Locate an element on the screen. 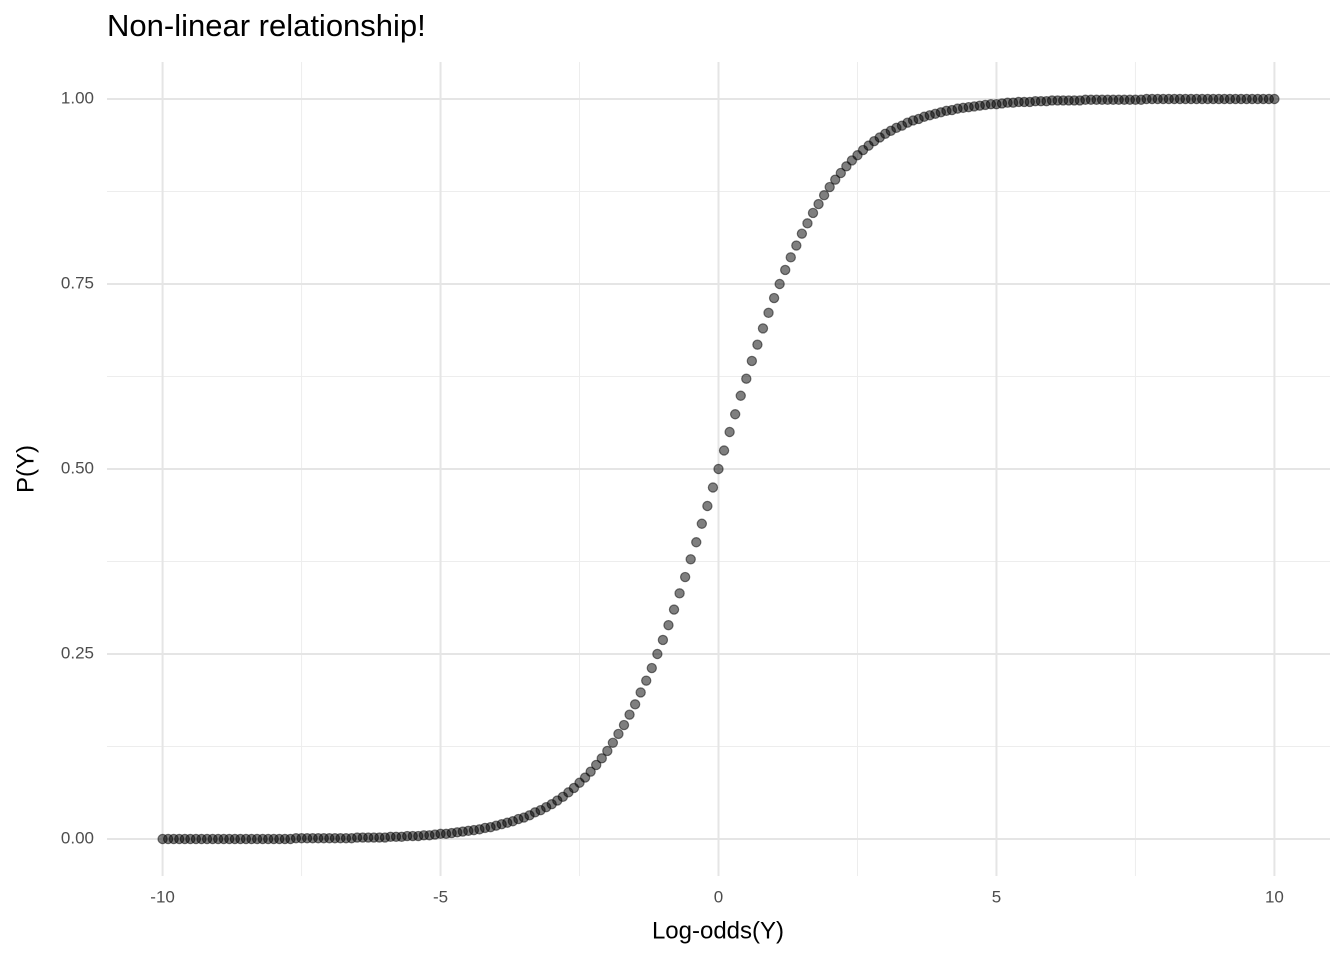  x-tick-label: 0 is located at coordinates (718, 896).